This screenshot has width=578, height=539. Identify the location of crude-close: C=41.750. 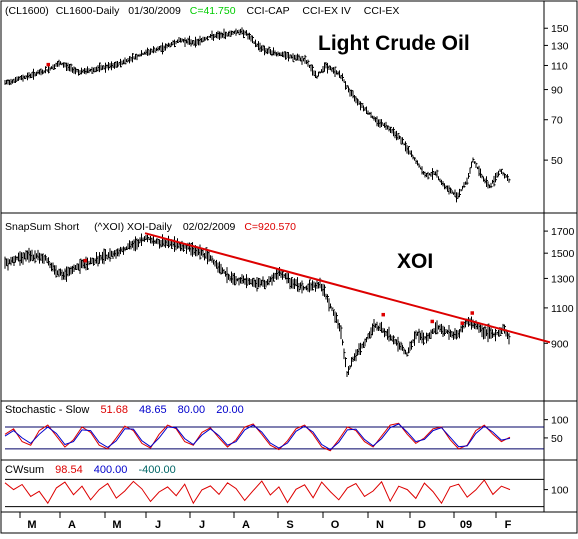
(213, 11).